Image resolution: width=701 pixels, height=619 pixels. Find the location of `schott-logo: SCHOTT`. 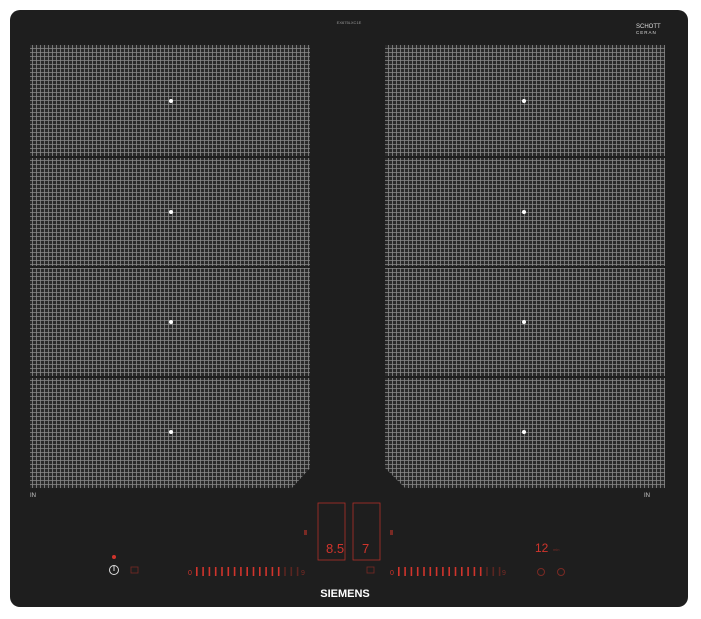

schott-logo: SCHOTT is located at coordinates (648, 27).